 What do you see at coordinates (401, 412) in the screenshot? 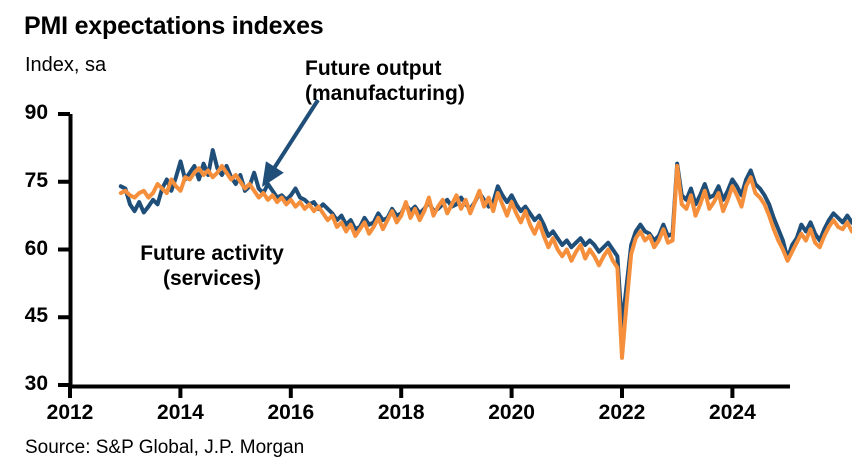
I see `x-tick-label: 2018` at bounding box center [401, 412].